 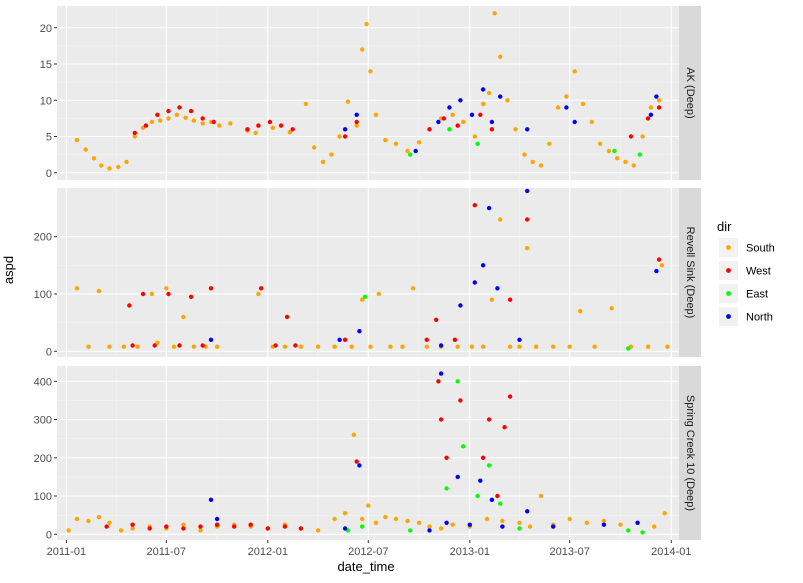 I want to click on y-tick-label: 400, so click(x=43, y=382).